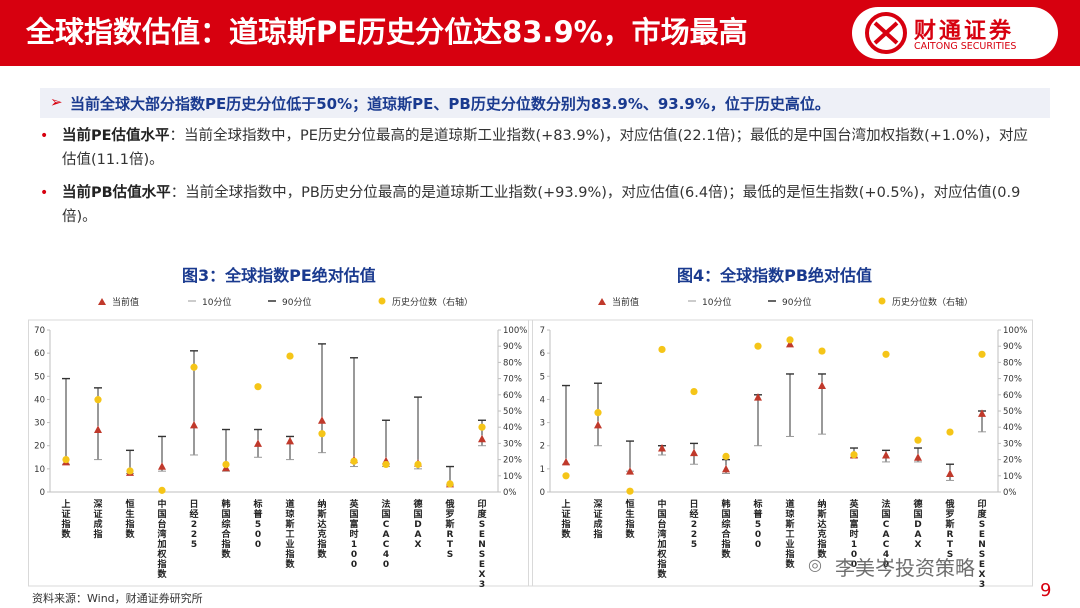 The image size is (1080, 608). What do you see at coordinates (597, 519) in the screenshot?
I see `x-tick-label: 深证成指` at bounding box center [597, 519].